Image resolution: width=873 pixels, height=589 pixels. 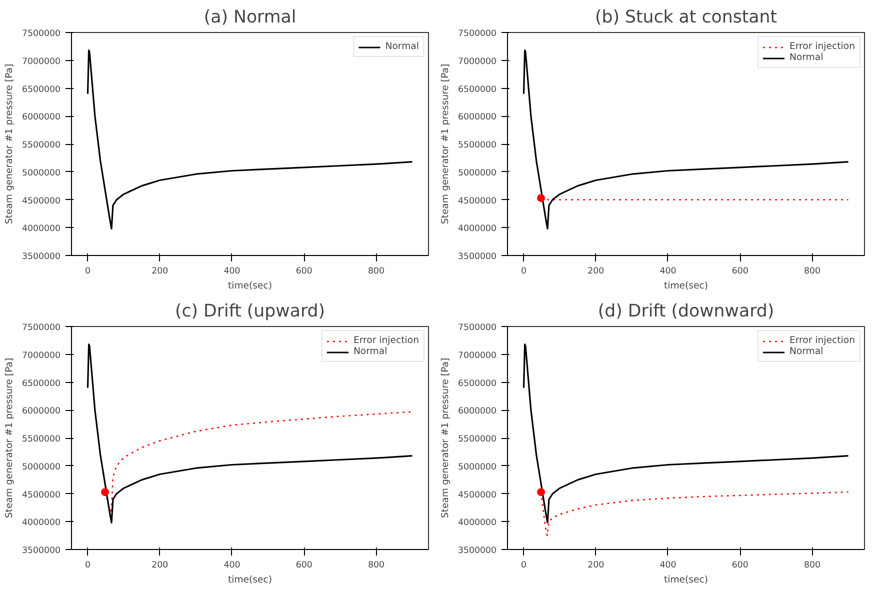 I want to click on chart-title: (d) Drift (downward), so click(x=686, y=312).